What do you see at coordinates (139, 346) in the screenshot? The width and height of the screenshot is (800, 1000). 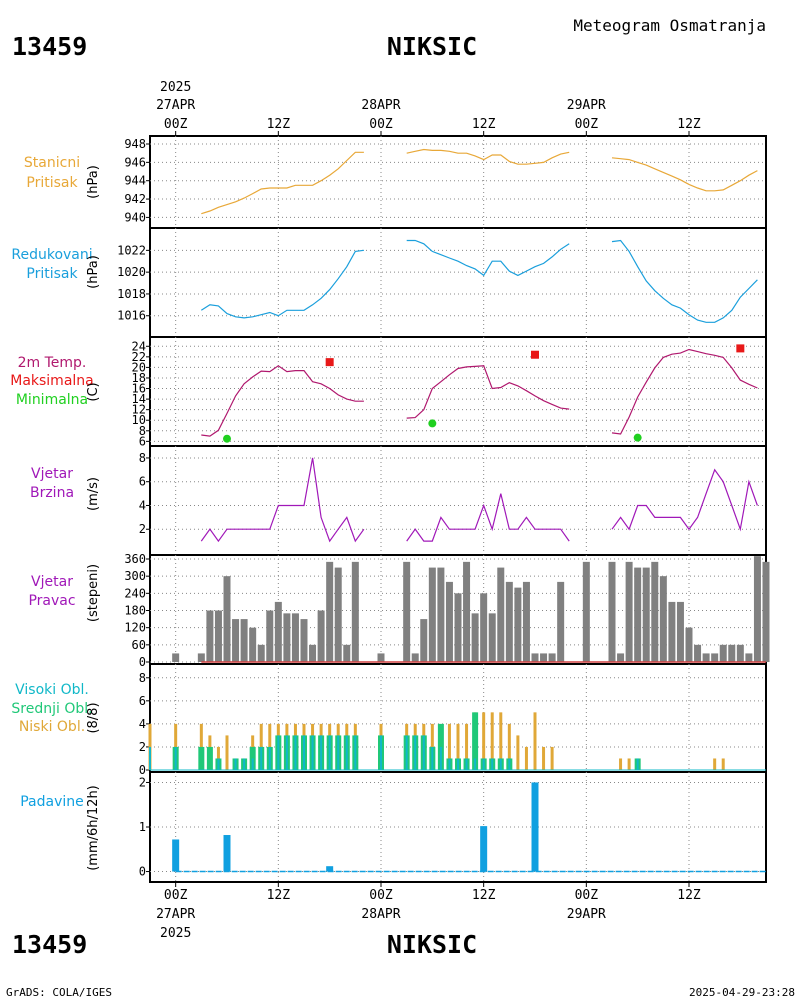 I see `temperature-ytick-label: 24` at bounding box center [139, 346].